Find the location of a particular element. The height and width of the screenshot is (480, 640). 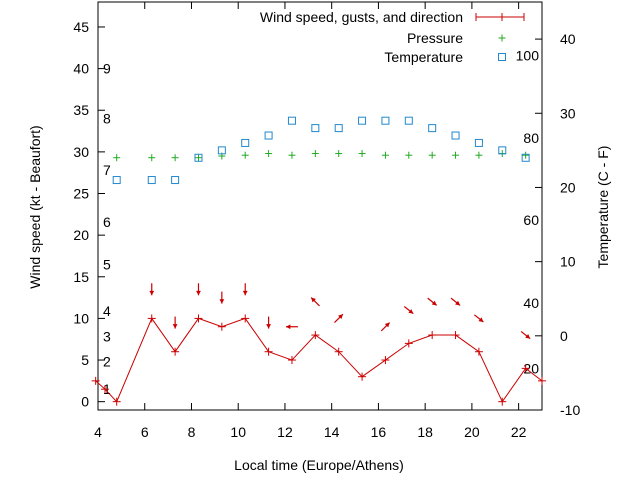

y-left-tick-label: 35 is located at coordinates (81, 110).